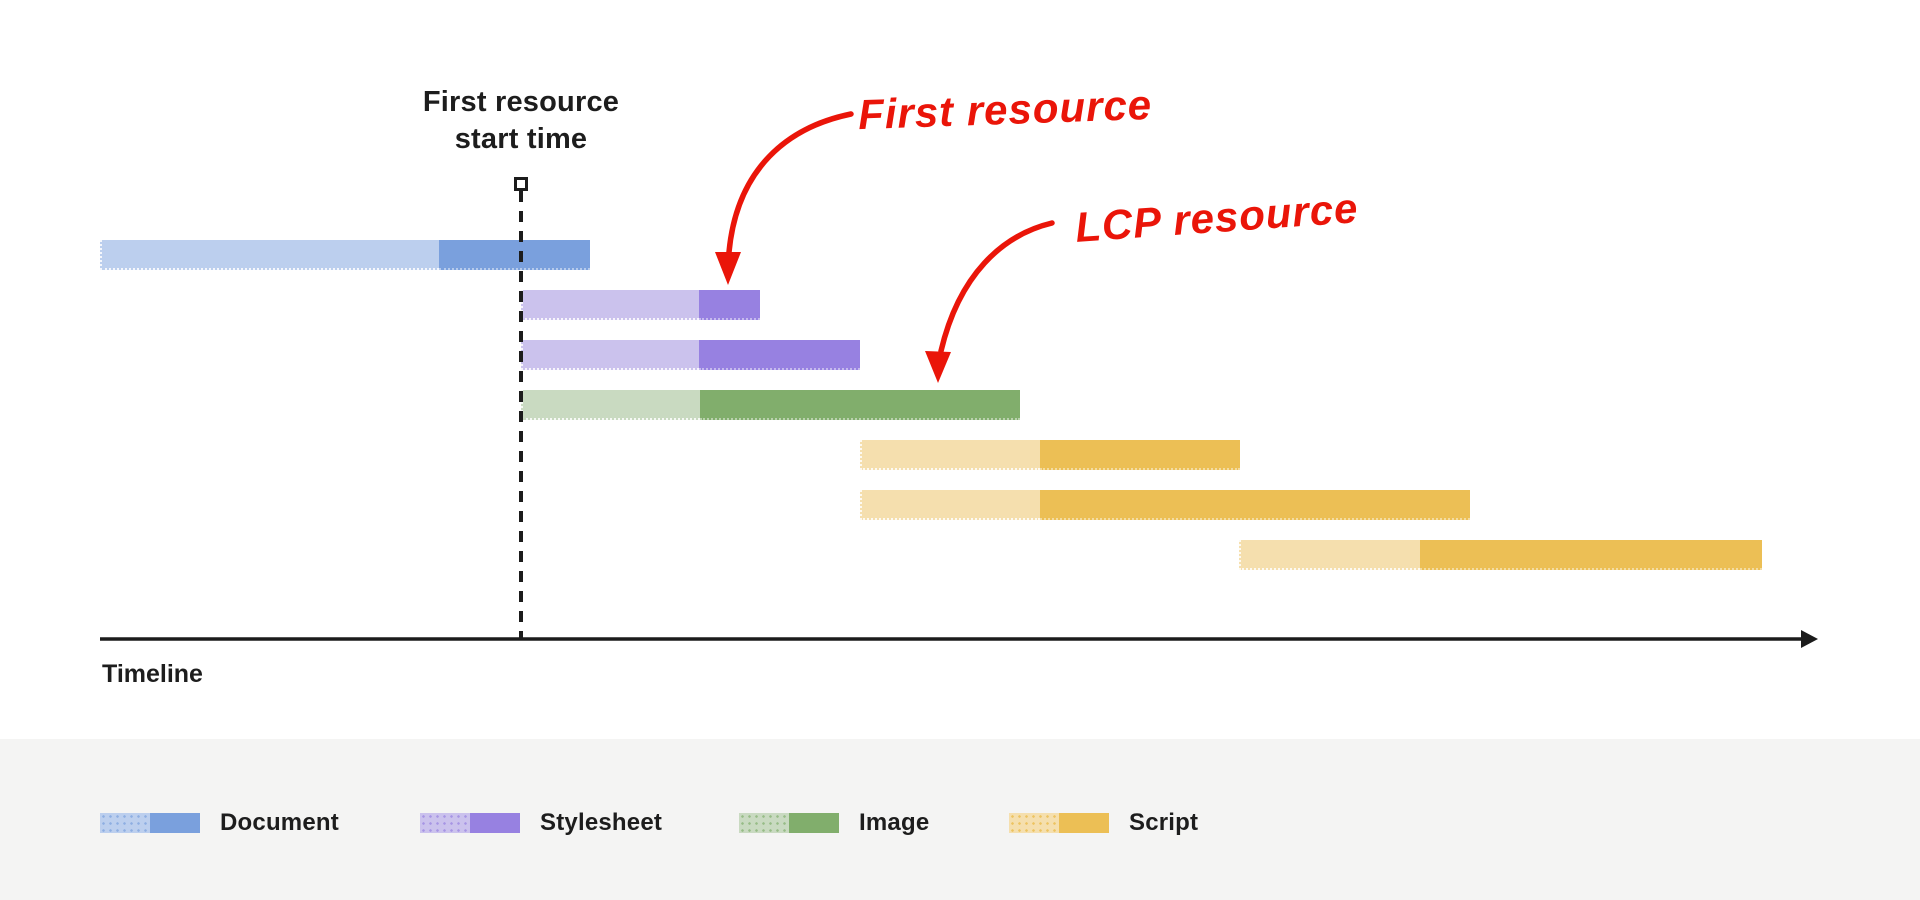  Describe the element at coordinates (521, 196) in the screenshot. I see `start-line-marker-stem` at that location.